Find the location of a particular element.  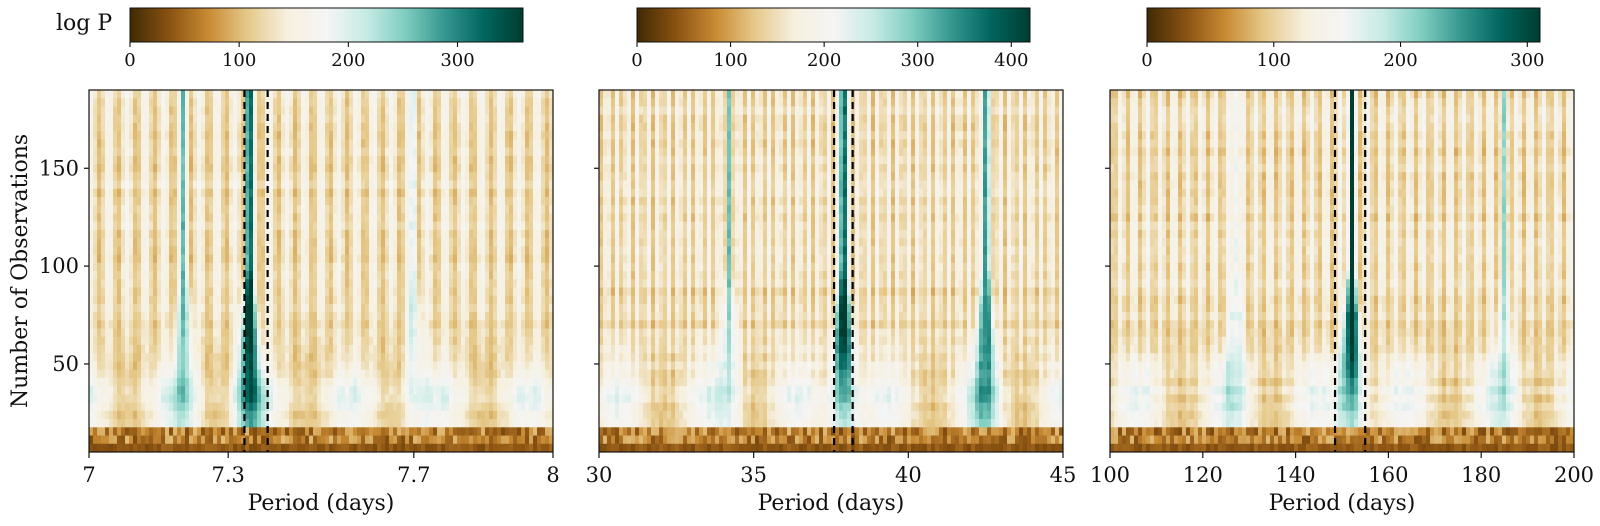

y-tick-label: 150 is located at coordinates (59, 168).